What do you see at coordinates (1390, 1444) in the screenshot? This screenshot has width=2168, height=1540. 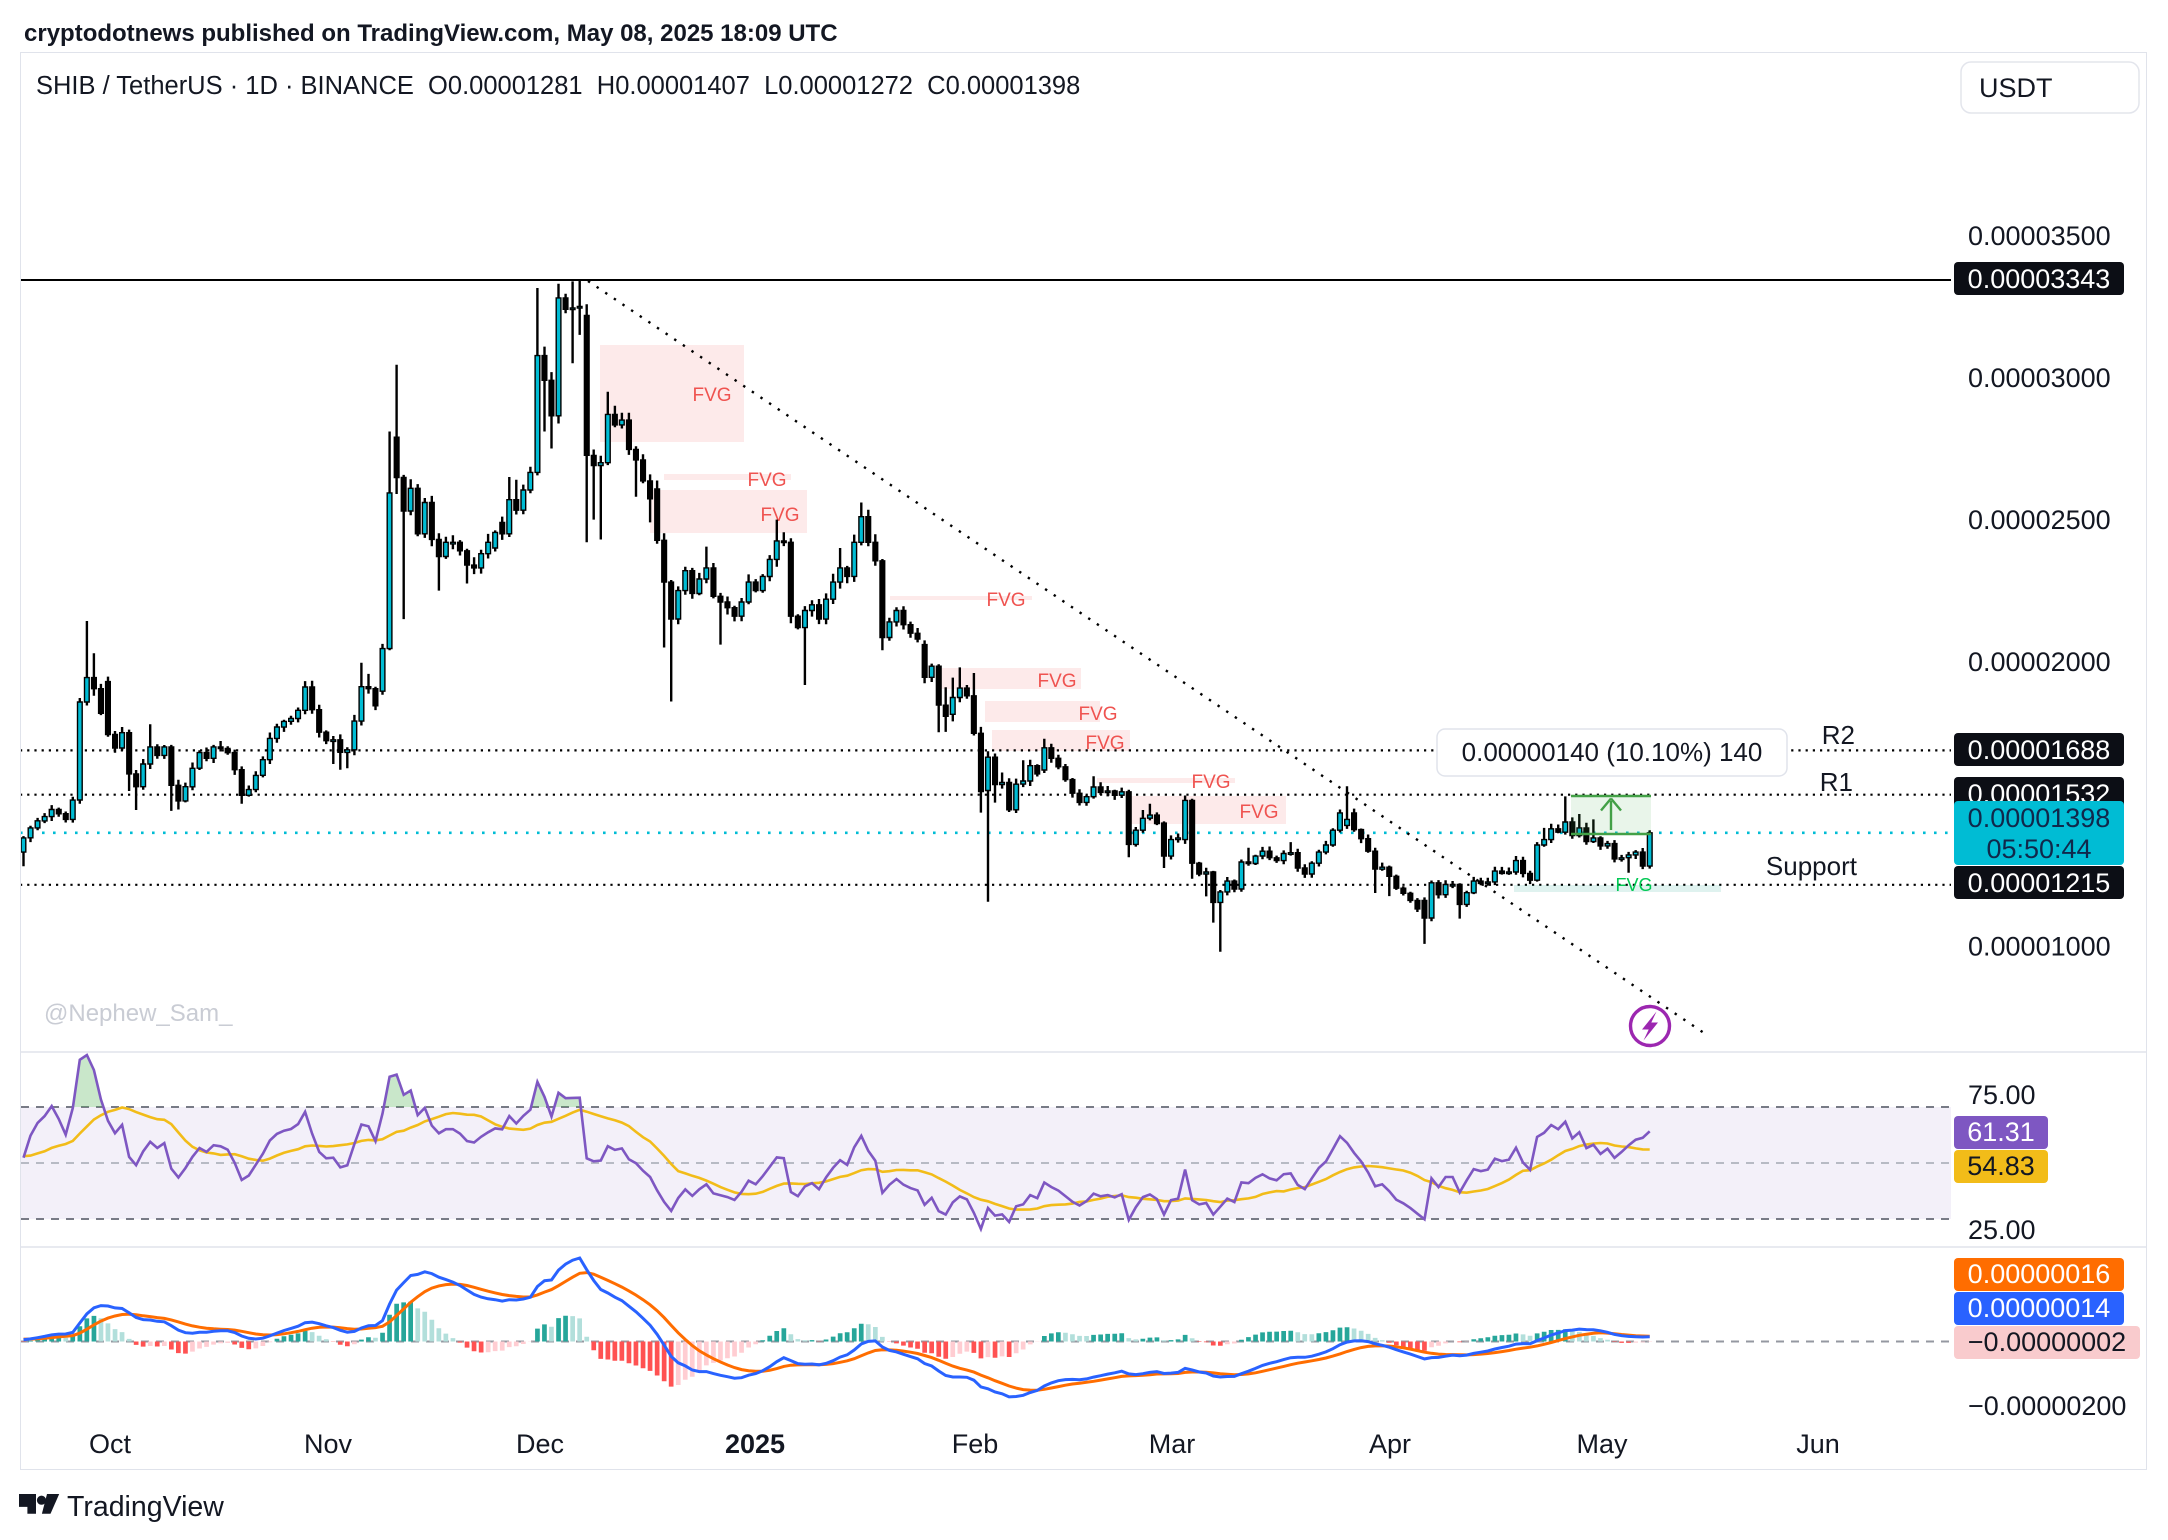 I see `svg-text: Apr` at bounding box center [1390, 1444].